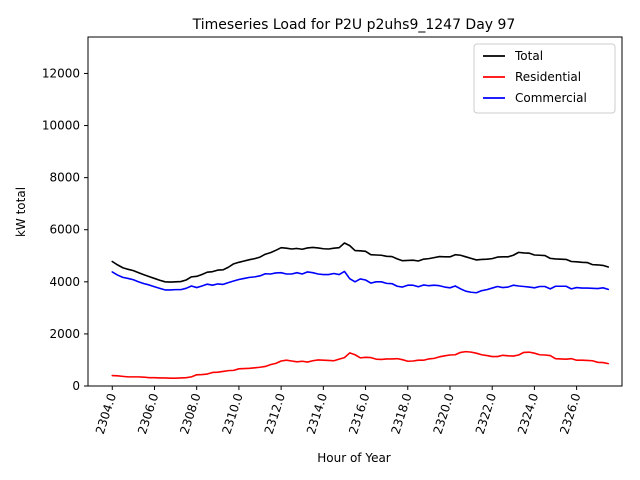 The image size is (640, 480). What do you see at coordinates (21, 212) in the screenshot?
I see `y-axis-label: kW total` at bounding box center [21, 212].